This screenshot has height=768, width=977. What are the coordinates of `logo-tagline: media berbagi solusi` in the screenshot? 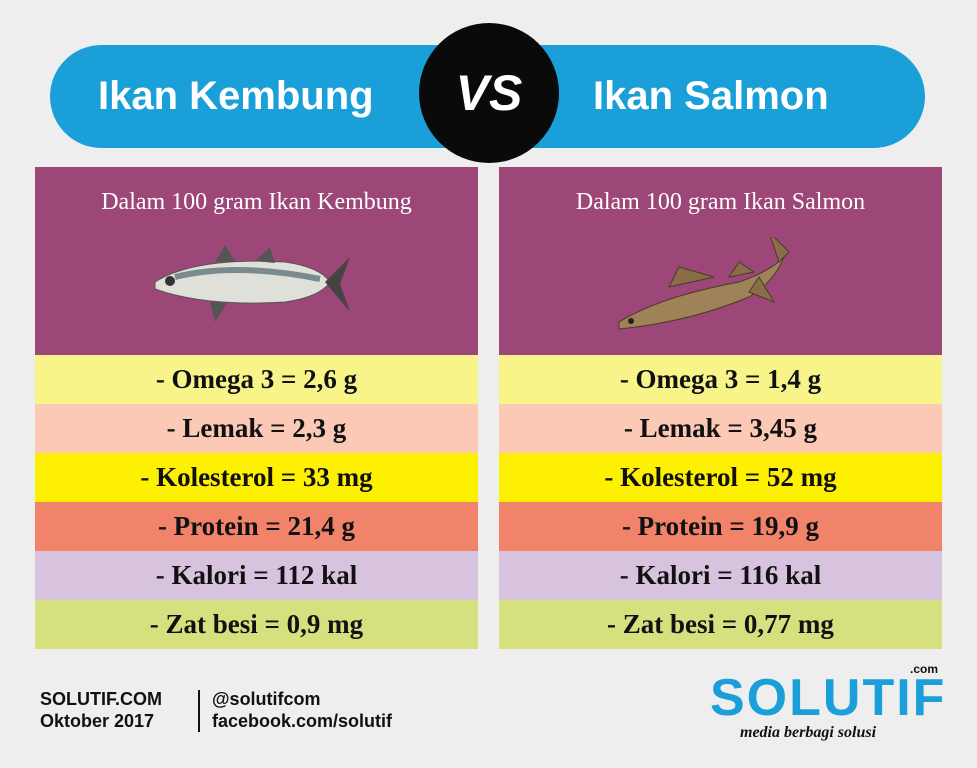 It's located at (808, 732).